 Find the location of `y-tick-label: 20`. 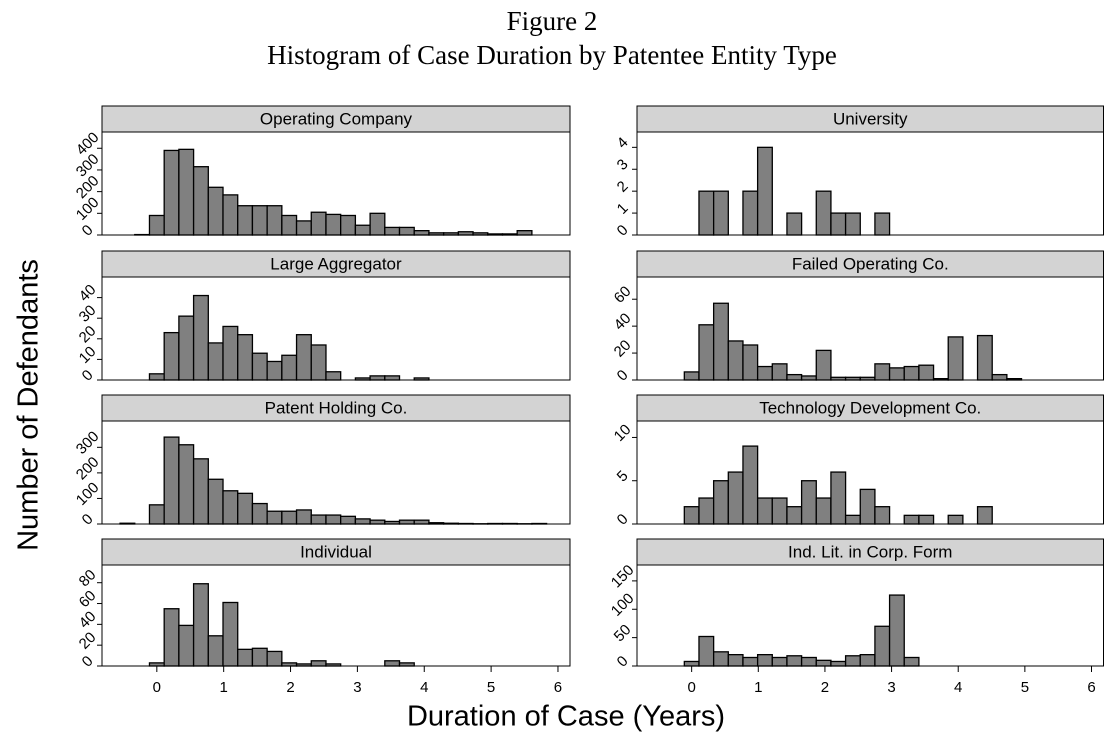

y-tick-label: 20 is located at coordinates (88, 641).